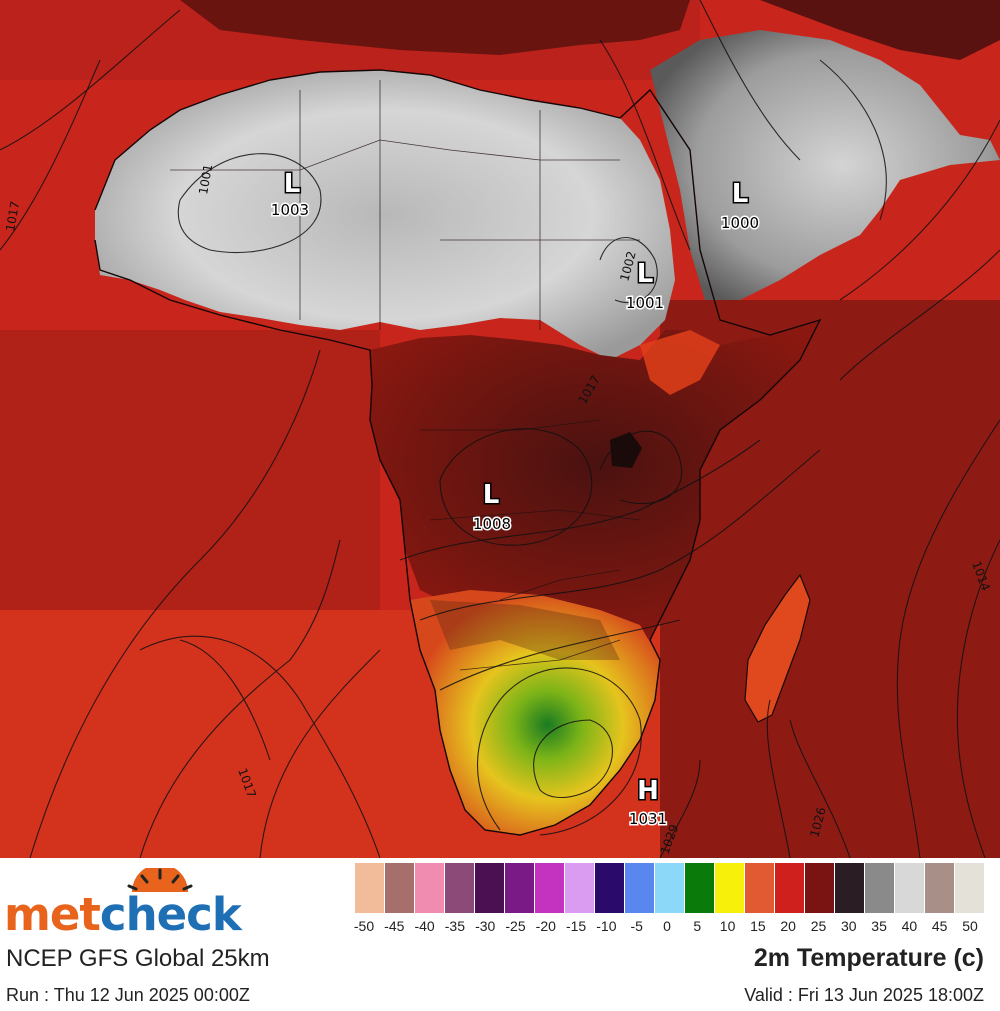 The image size is (1000, 1011). What do you see at coordinates (424, 926) in the screenshot?
I see `legend-tick: -40` at bounding box center [424, 926].